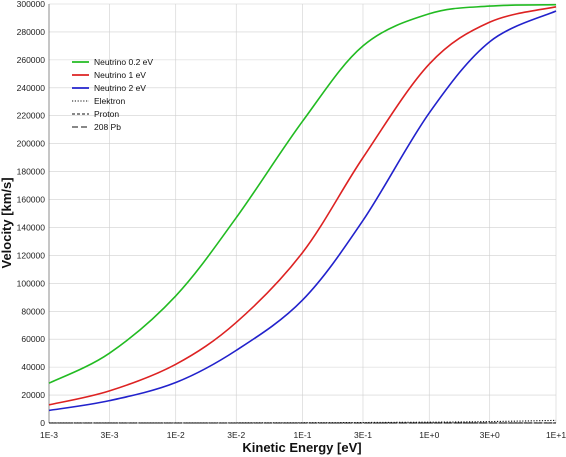 This screenshot has width=566, height=457. Describe the element at coordinates (31, 32) in the screenshot. I see `y-tick-label: 280000` at that location.